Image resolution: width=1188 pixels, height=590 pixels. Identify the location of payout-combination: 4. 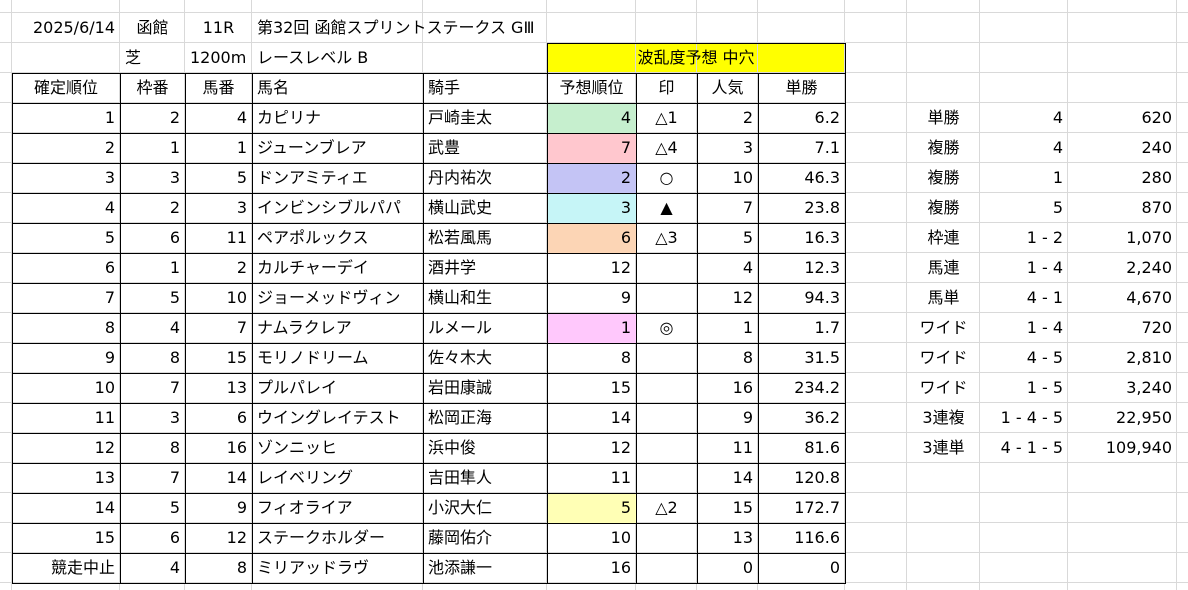
(1057, 147).